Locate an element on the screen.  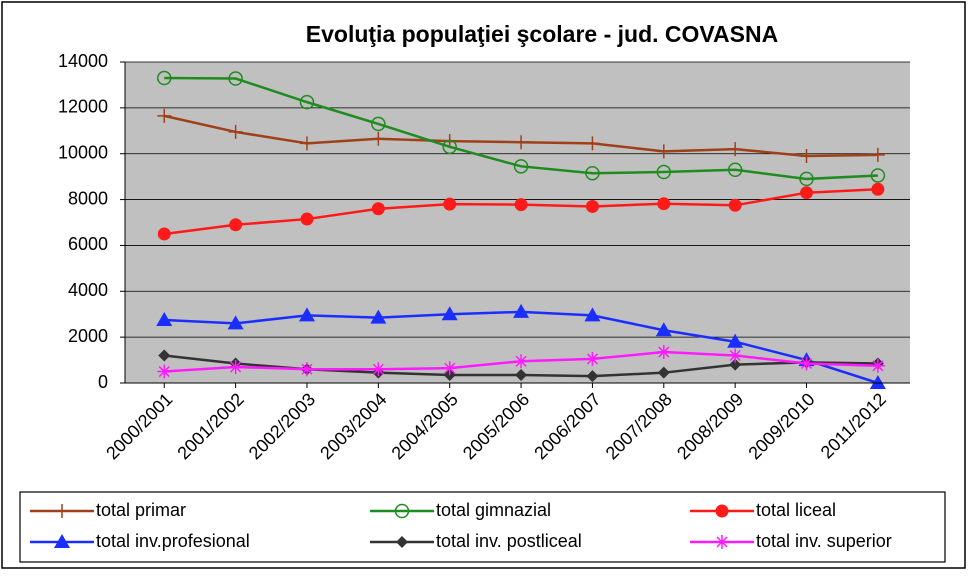
legend-label: total primar is located at coordinates (141, 510).